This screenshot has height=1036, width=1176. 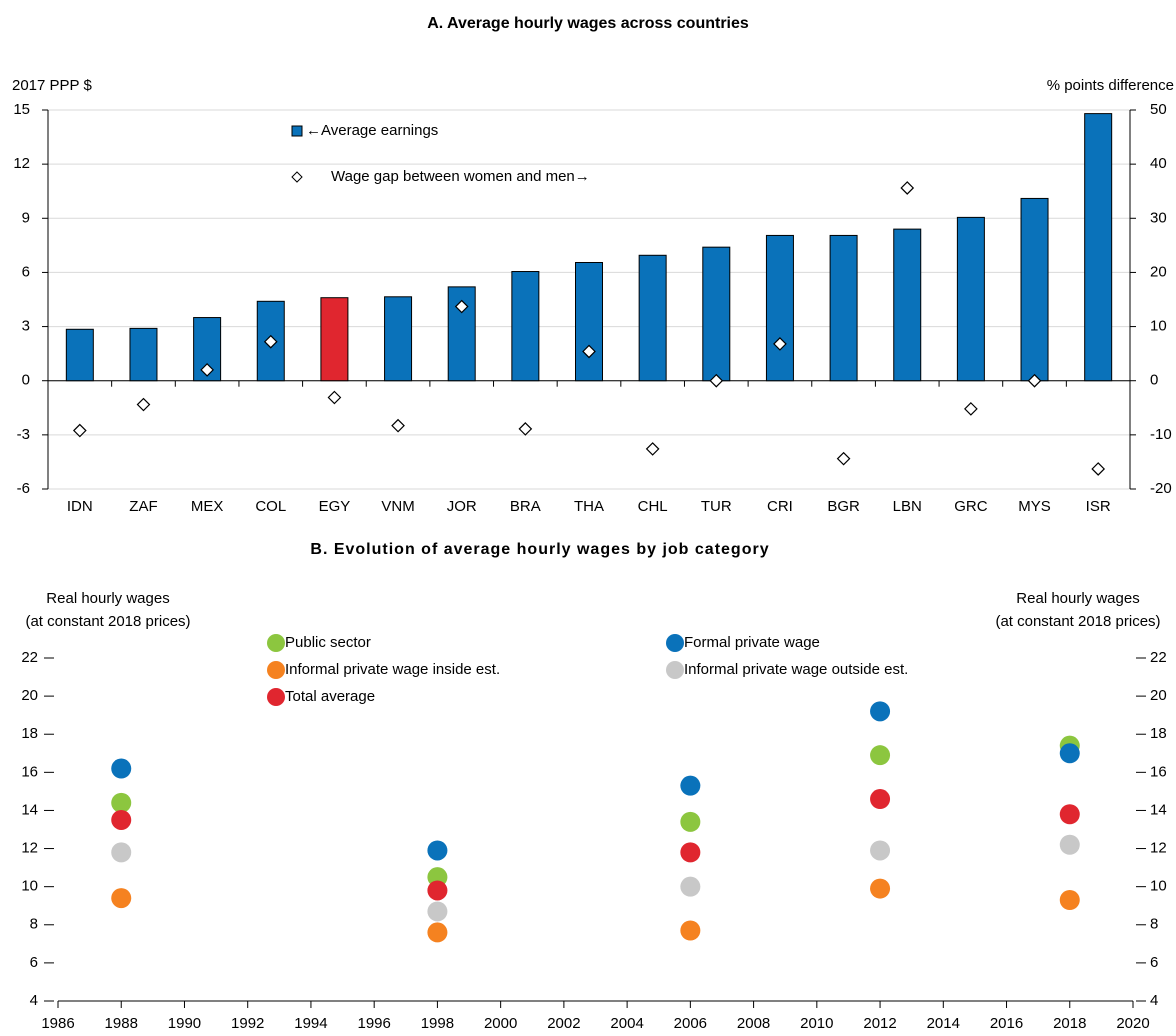 What do you see at coordinates (26, 380) in the screenshot?
I see `y-tick-label: 0` at bounding box center [26, 380].